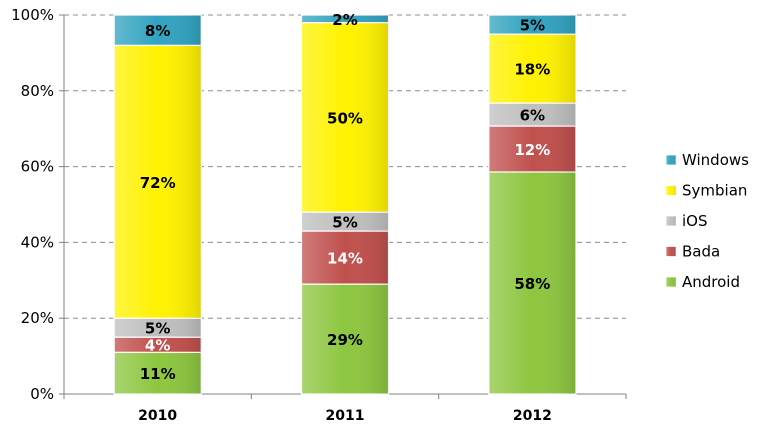  I want to click on data-label-symbian-2011: 50%, so click(345, 118).